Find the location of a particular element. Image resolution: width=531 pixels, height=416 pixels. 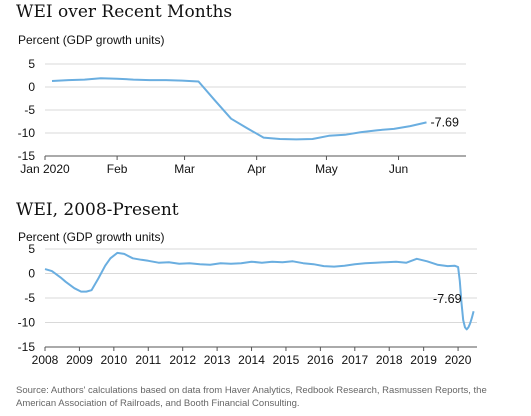

chart-1-title: WEI over Recent Months is located at coordinates (124, 12).